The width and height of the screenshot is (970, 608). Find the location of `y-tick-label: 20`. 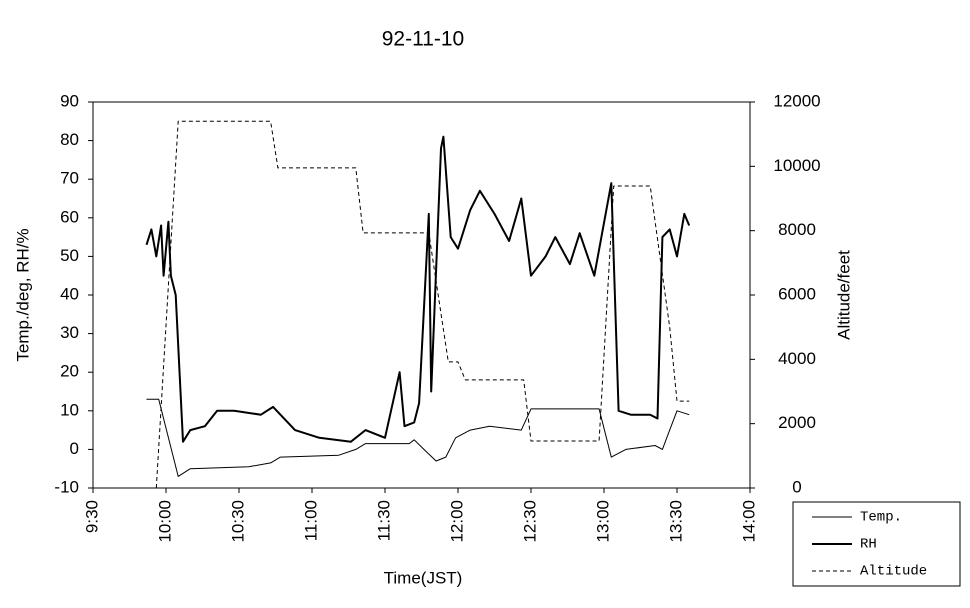

y-tick-label: 20 is located at coordinates (69, 371).